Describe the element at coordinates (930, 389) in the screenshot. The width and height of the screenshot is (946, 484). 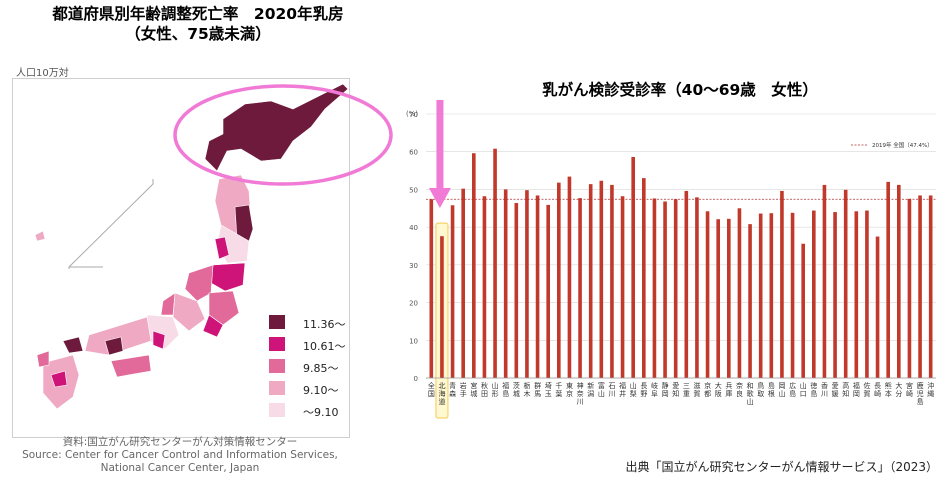
I see `x-tick-label: 沖縄` at that location.